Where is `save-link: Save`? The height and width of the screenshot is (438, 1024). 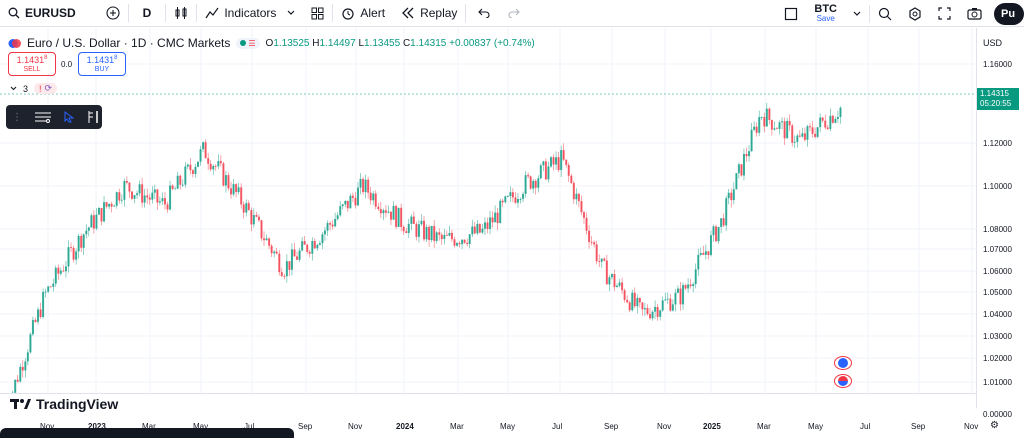 save-link: Save is located at coordinates (825, 18).